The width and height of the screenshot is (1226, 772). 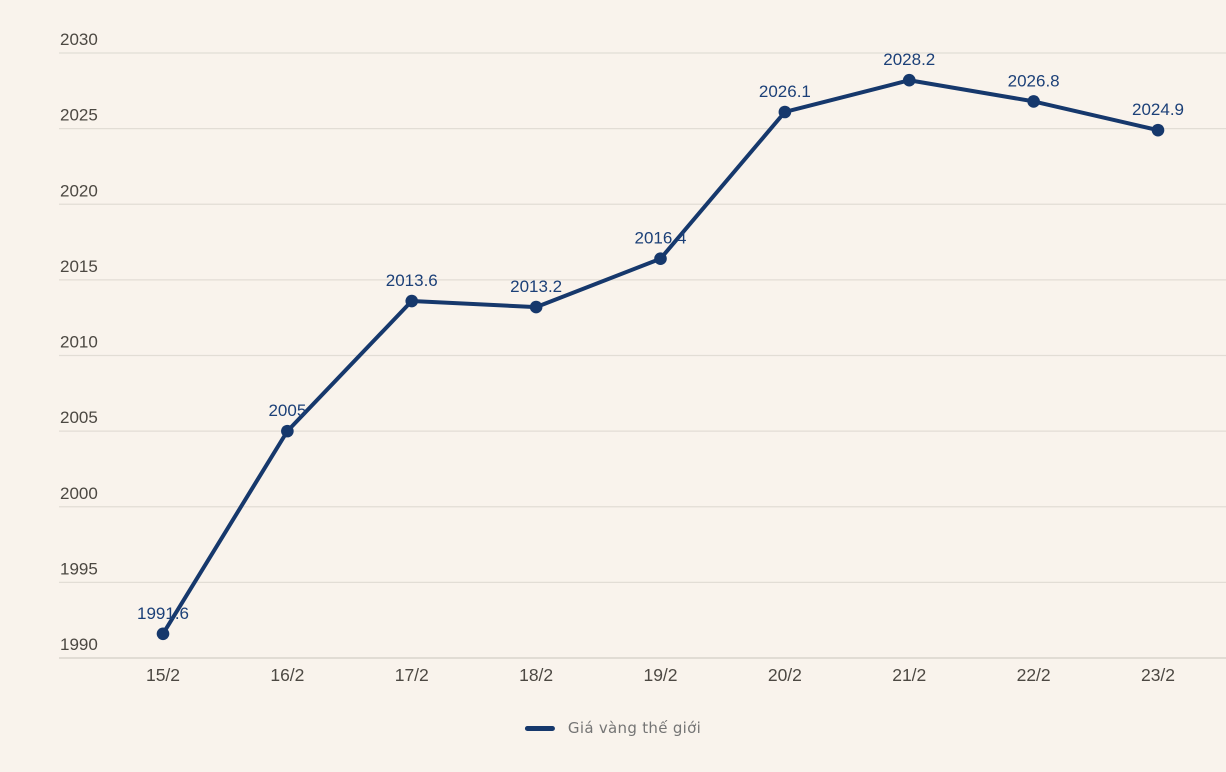 I want to click on data-point-label: 2013.2, so click(x=536, y=286).